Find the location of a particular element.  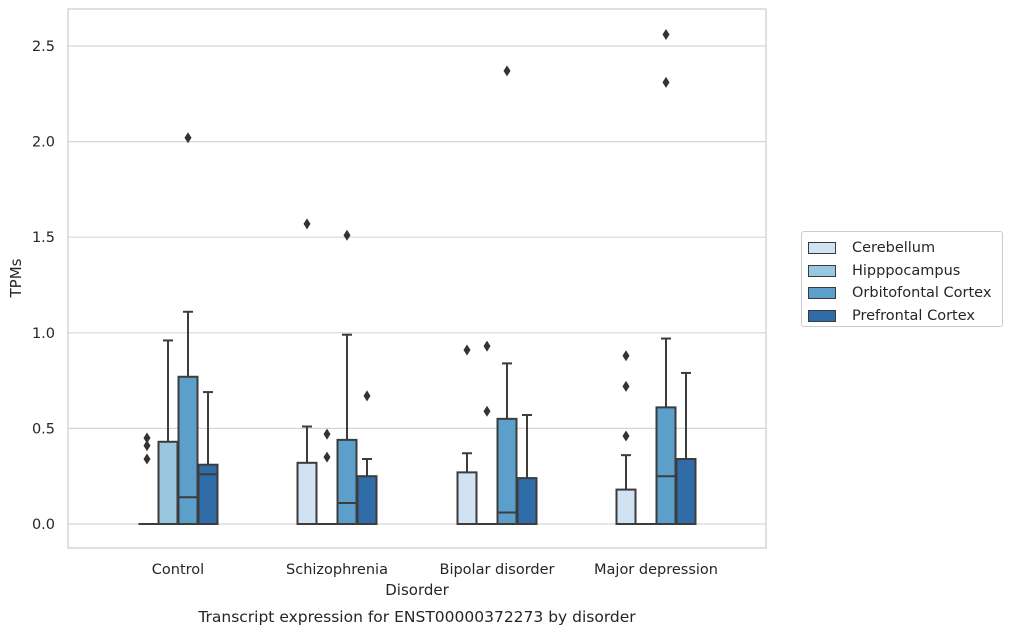

y-tick-label: 2.5 is located at coordinates (43, 47).